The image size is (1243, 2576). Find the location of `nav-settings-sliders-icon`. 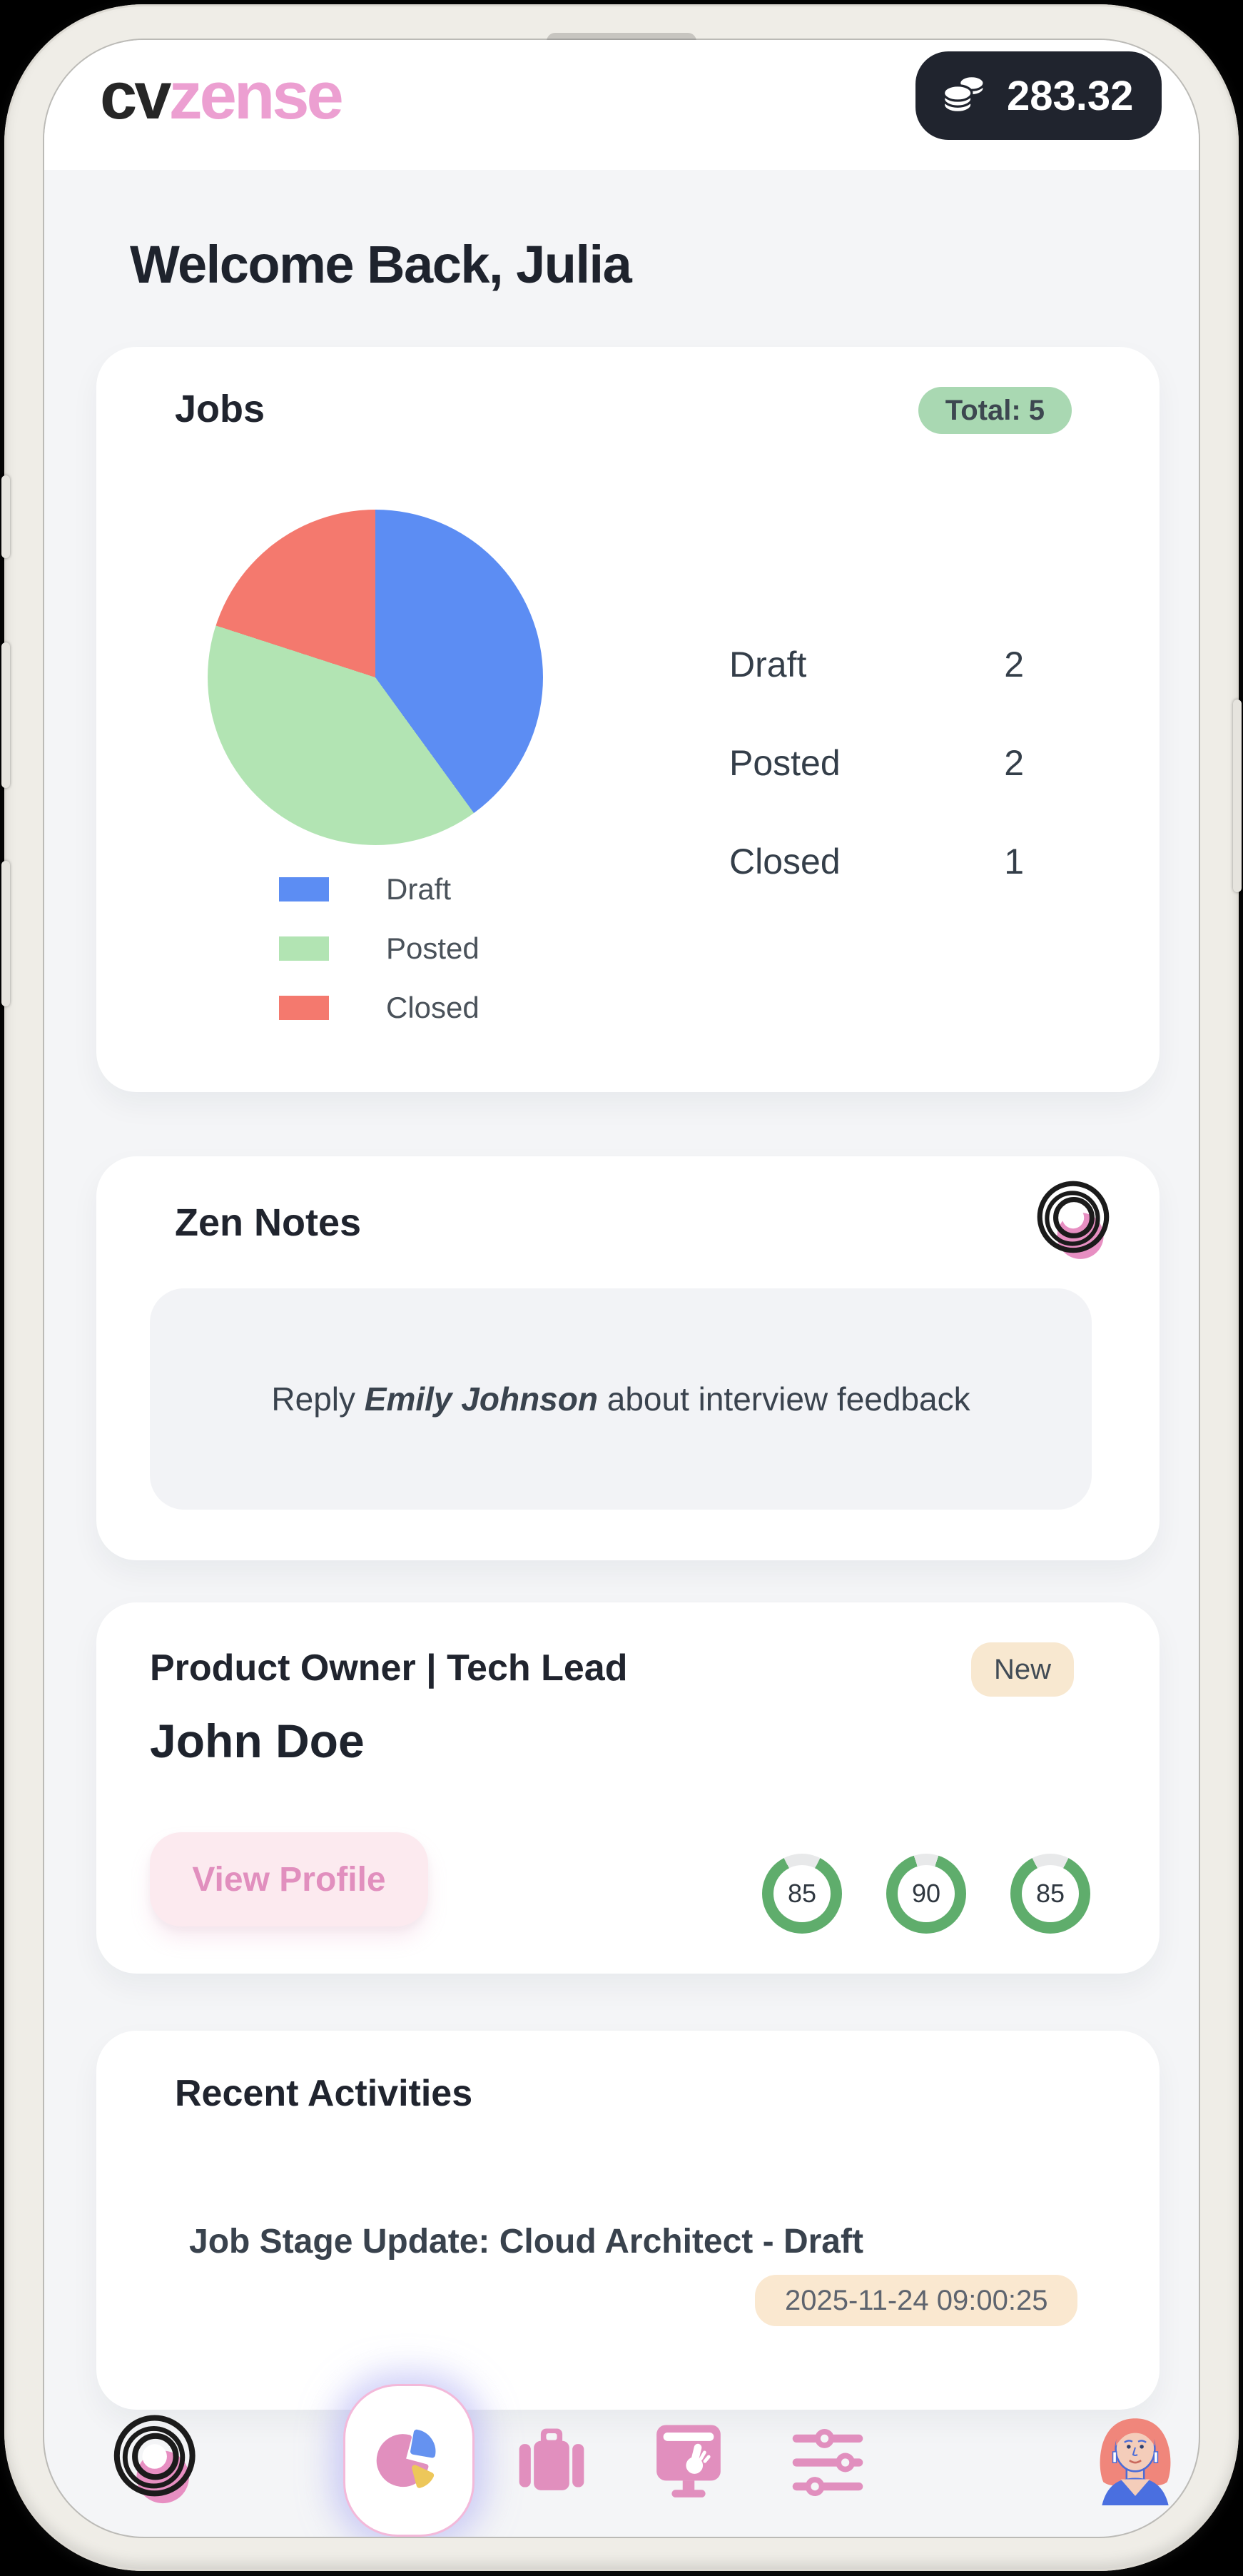

nav-settings-sliders-icon is located at coordinates (828, 2464).